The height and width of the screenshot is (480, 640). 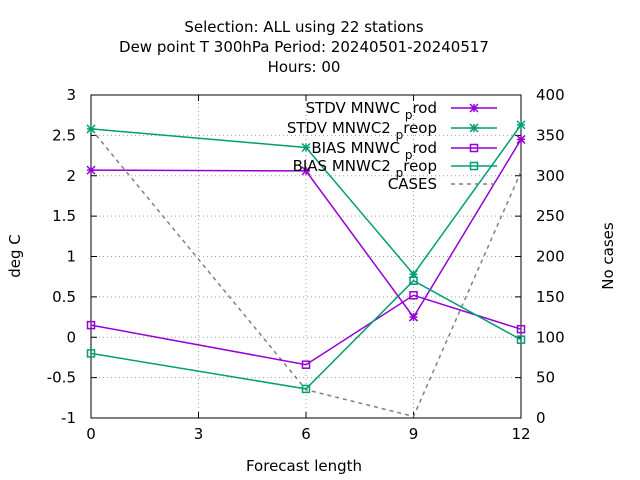 I want to click on x-tick-label: 0, so click(x=91, y=434).